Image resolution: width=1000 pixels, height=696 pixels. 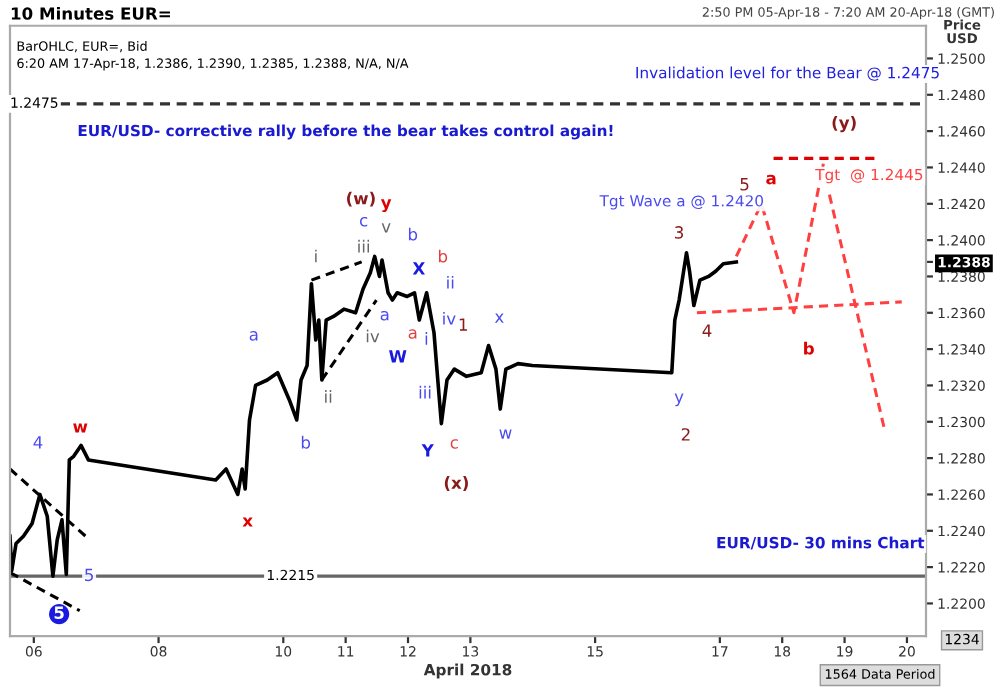 What do you see at coordinates (361, 199) in the screenshot?
I see `annotation: (w)` at bounding box center [361, 199].